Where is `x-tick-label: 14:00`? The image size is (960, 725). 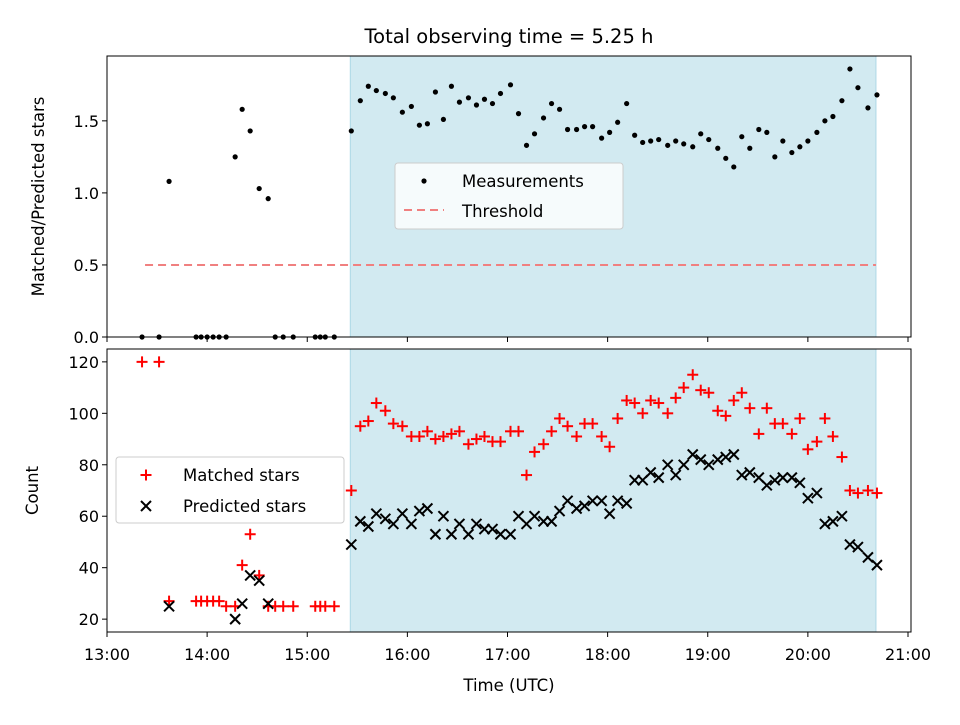
x-tick-label: 14:00 is located at coordinates (207, 654).